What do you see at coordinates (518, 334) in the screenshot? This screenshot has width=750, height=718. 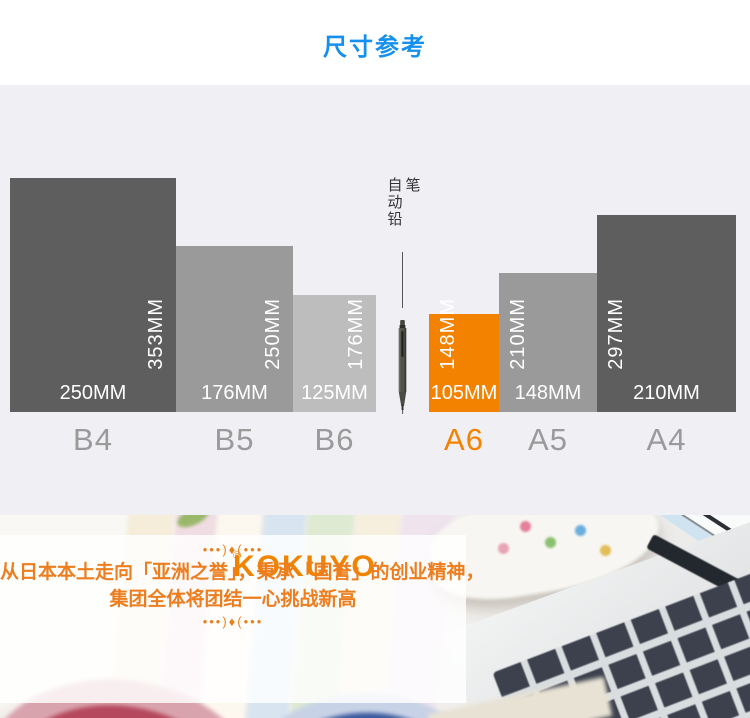 I see `height-label: 210MM` at bounding box center [518, 334].